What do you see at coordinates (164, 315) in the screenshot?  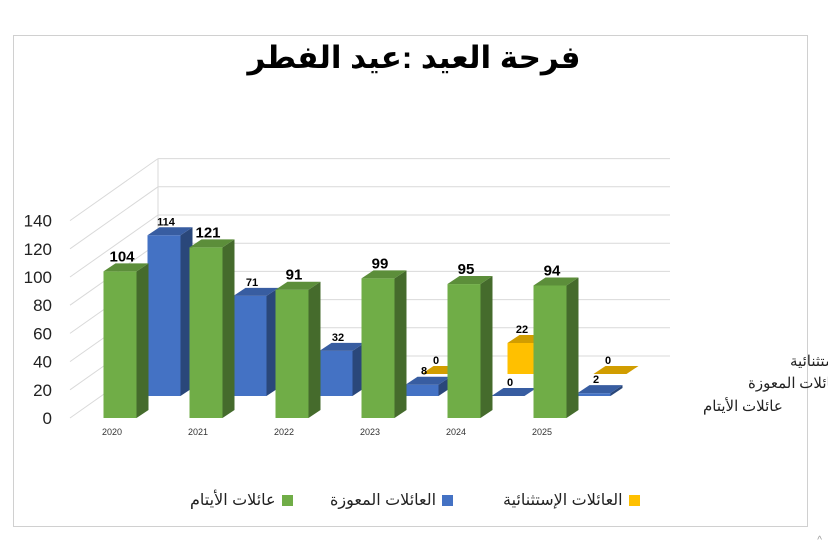 I see `bar-s1-c0` at bounding box center [164, 315].